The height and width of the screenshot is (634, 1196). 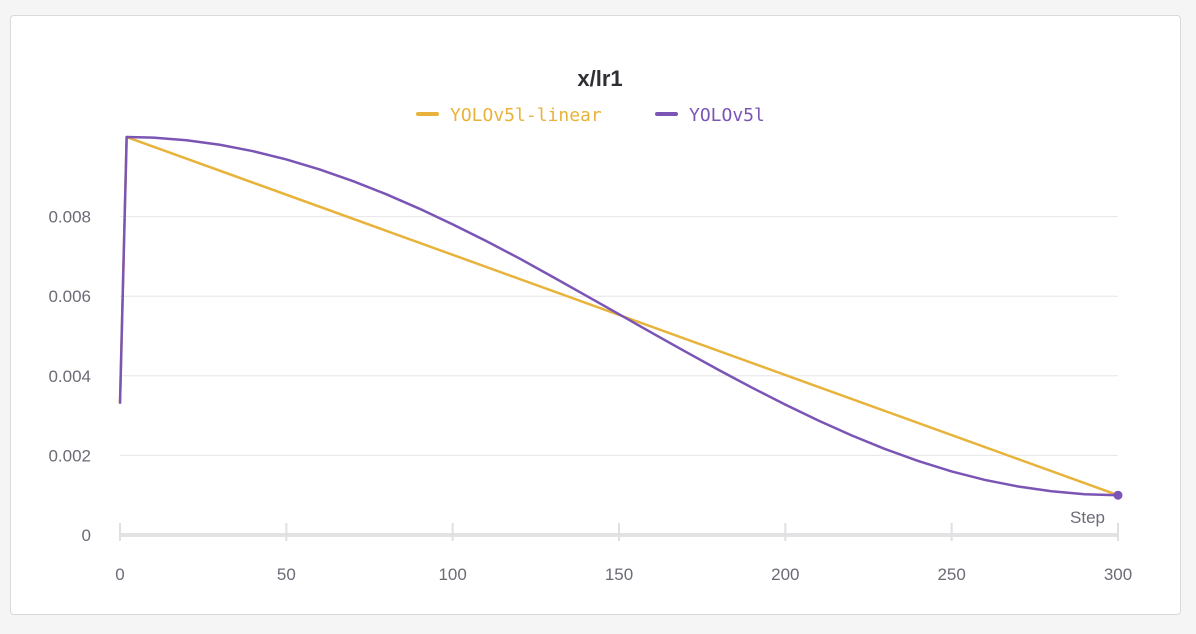 I want to click on x-tick-label: 200, so click(x=785, y=574).